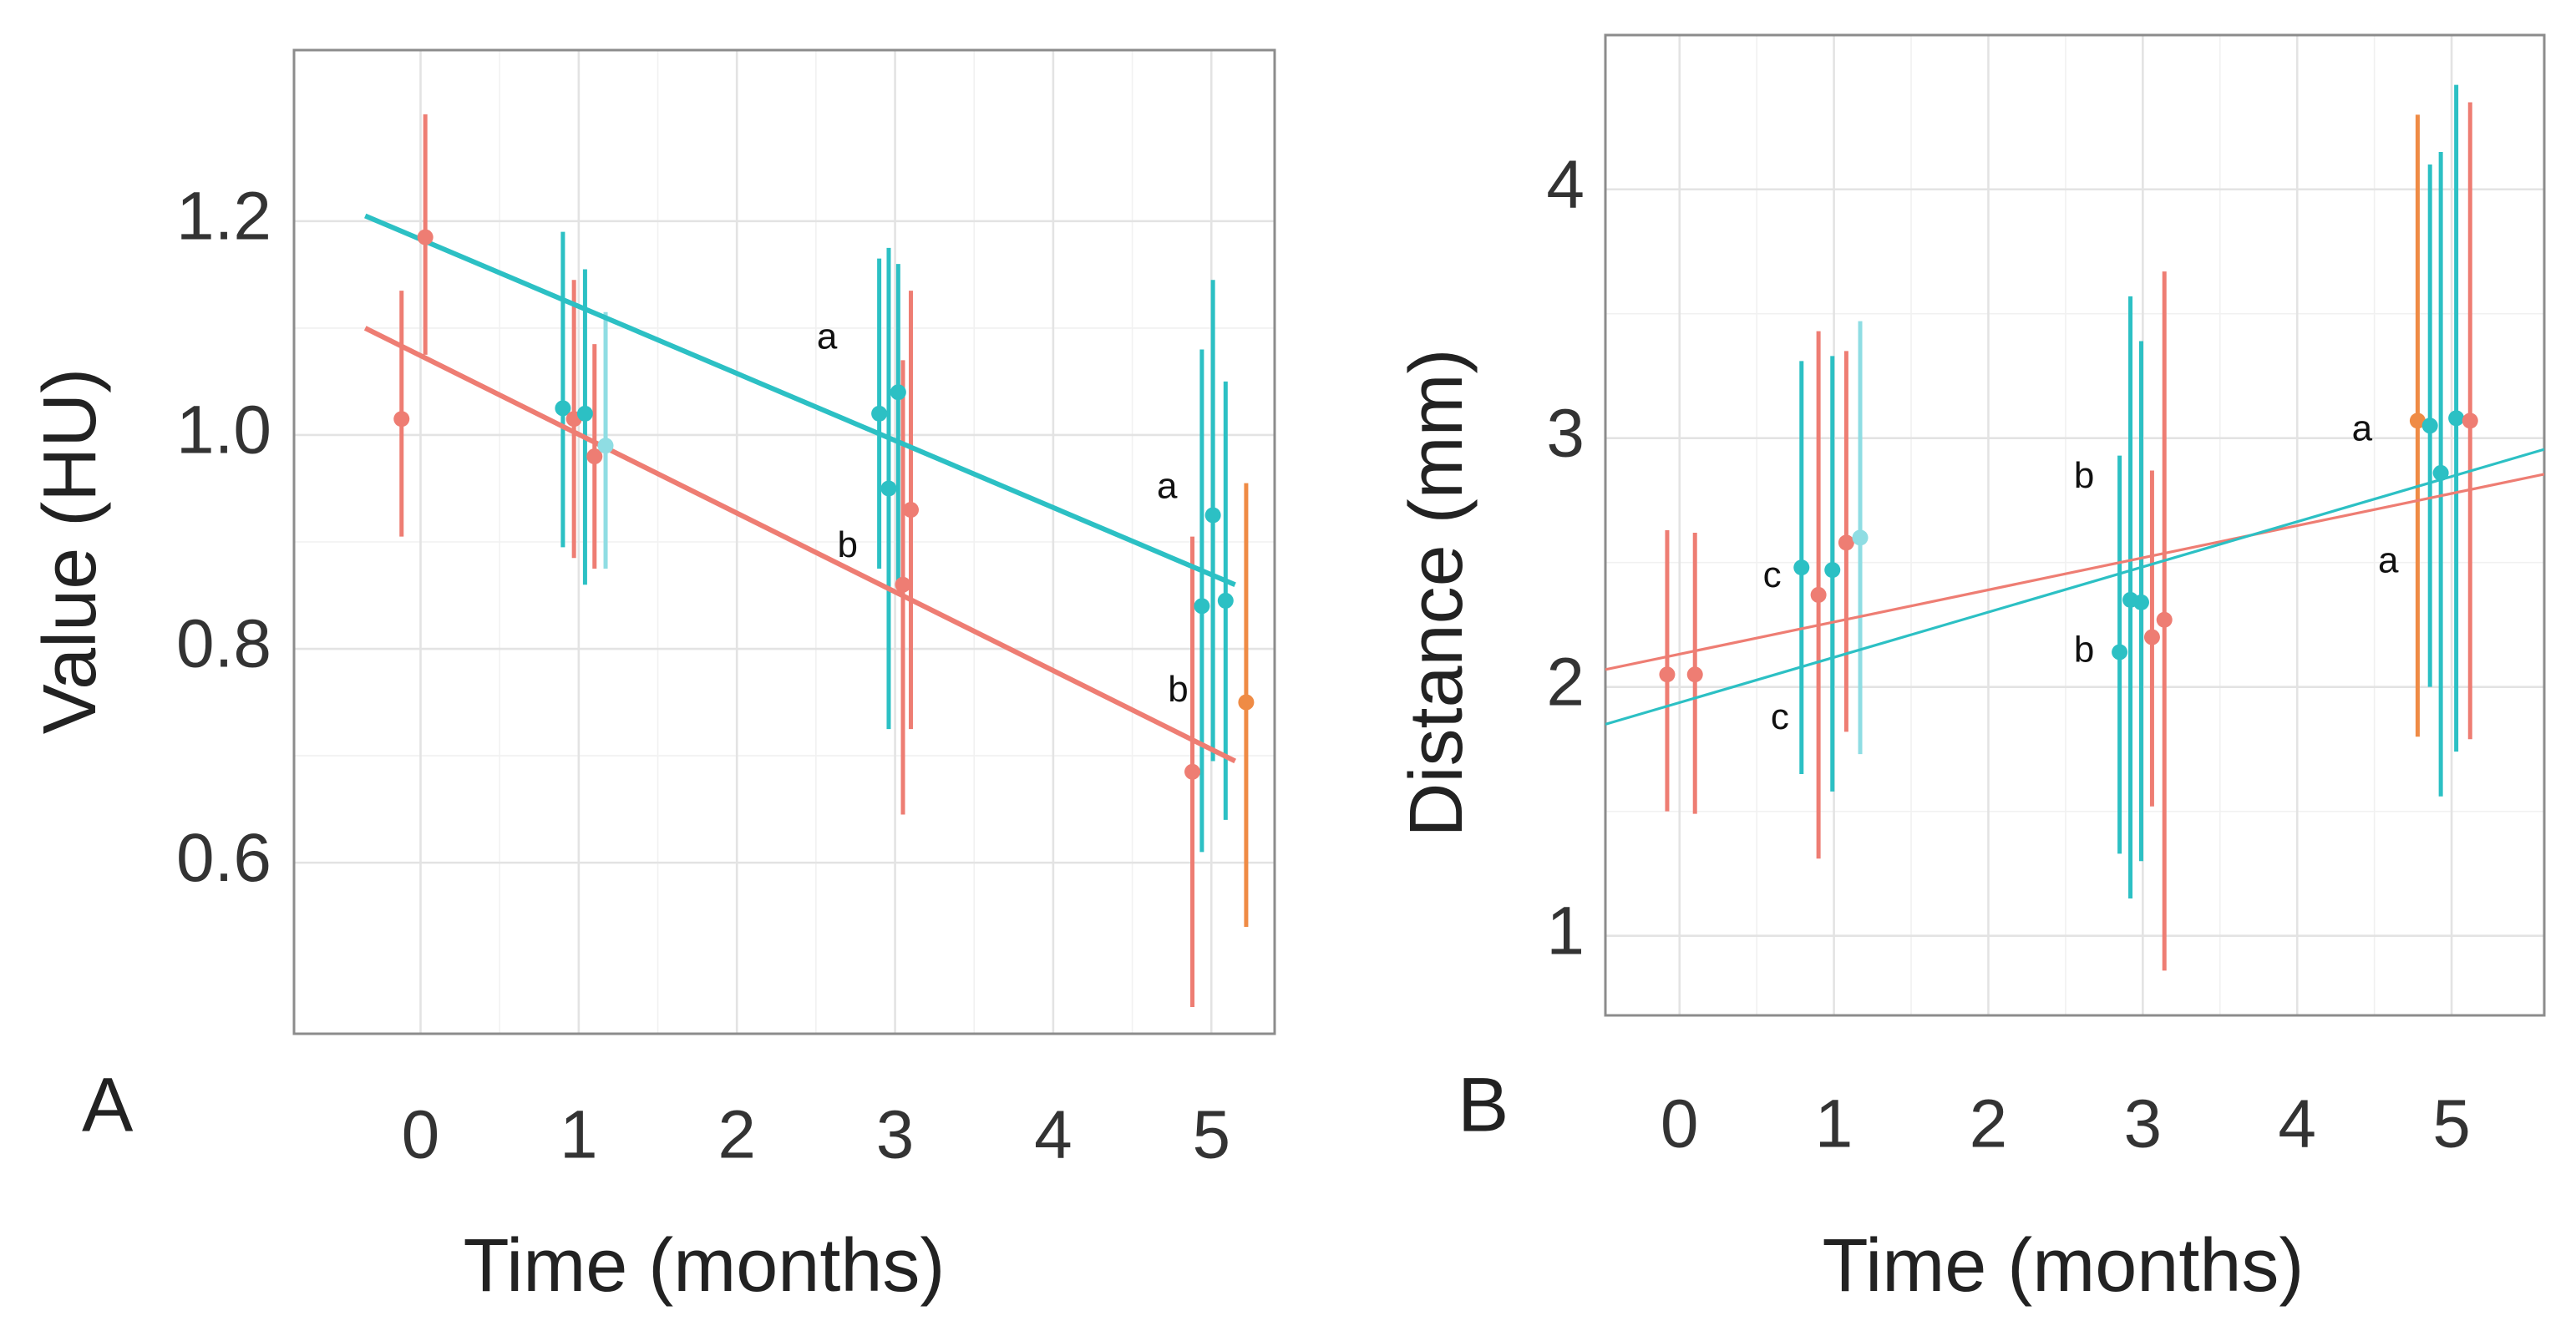  Describe the element at coordinates (1565, 682) in the screenshot. I see `y-tick-label: 2` at that location.